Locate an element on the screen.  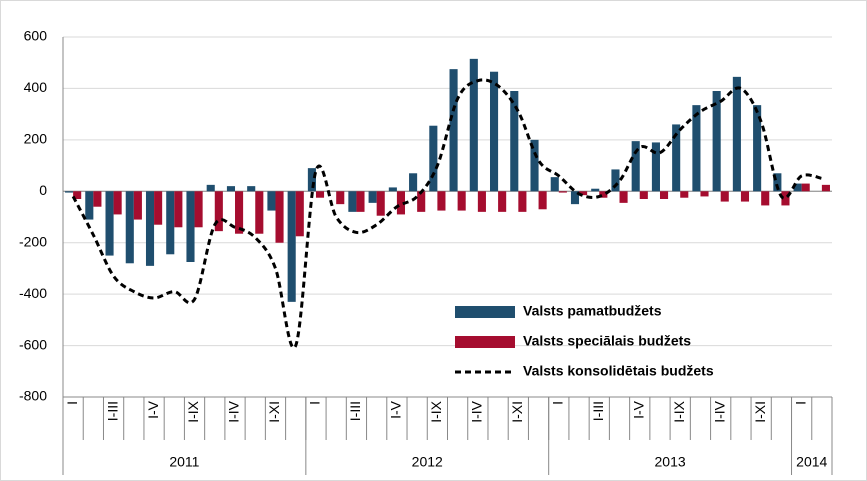
legend-label: Valsts konsolidētais budžets is located at coordinates (618, 371).